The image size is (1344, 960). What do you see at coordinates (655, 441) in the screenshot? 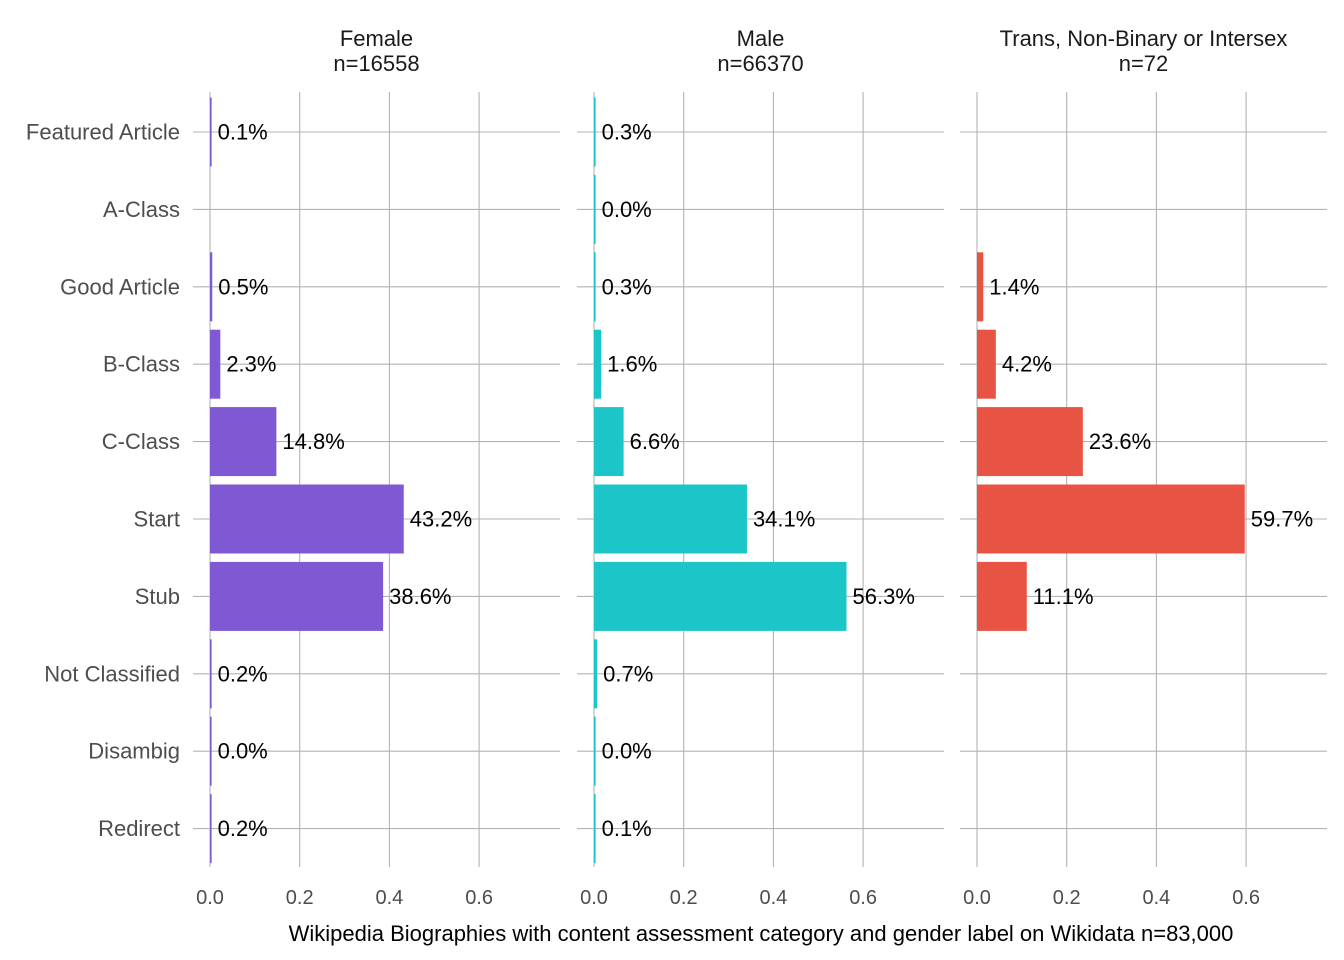
I see `data-label-c-class: 6.6%` at bounding box center [655, 441].